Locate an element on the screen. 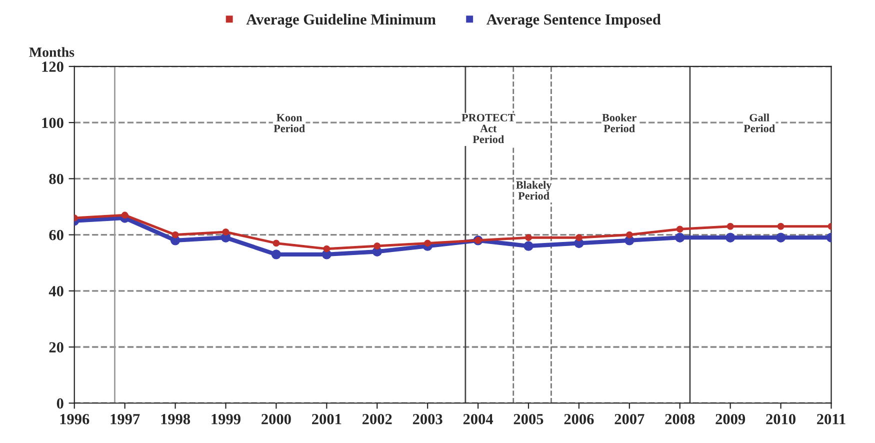 The width and height of the screenshot is (875, 443). x-tick-label: 1998 is located at coordinates (175, 419).